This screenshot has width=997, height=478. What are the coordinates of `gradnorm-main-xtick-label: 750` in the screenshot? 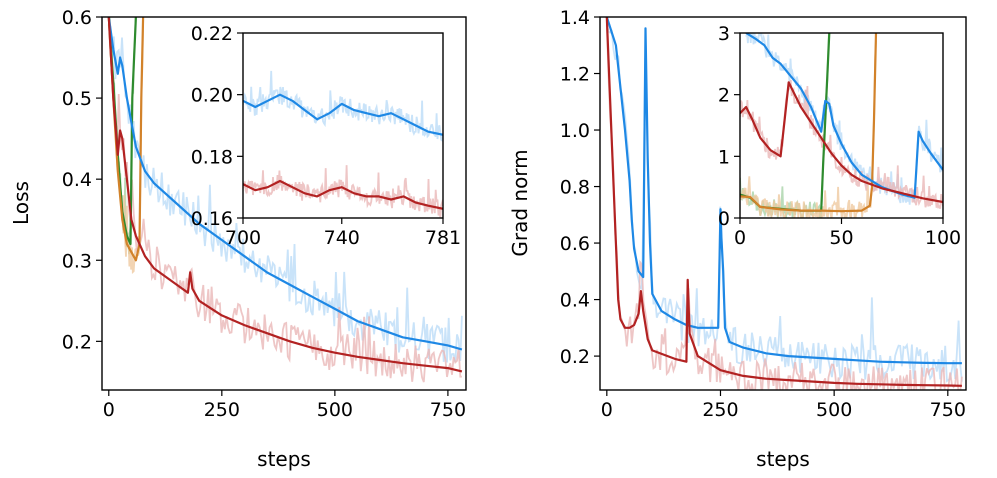 It's located at (948, 410).